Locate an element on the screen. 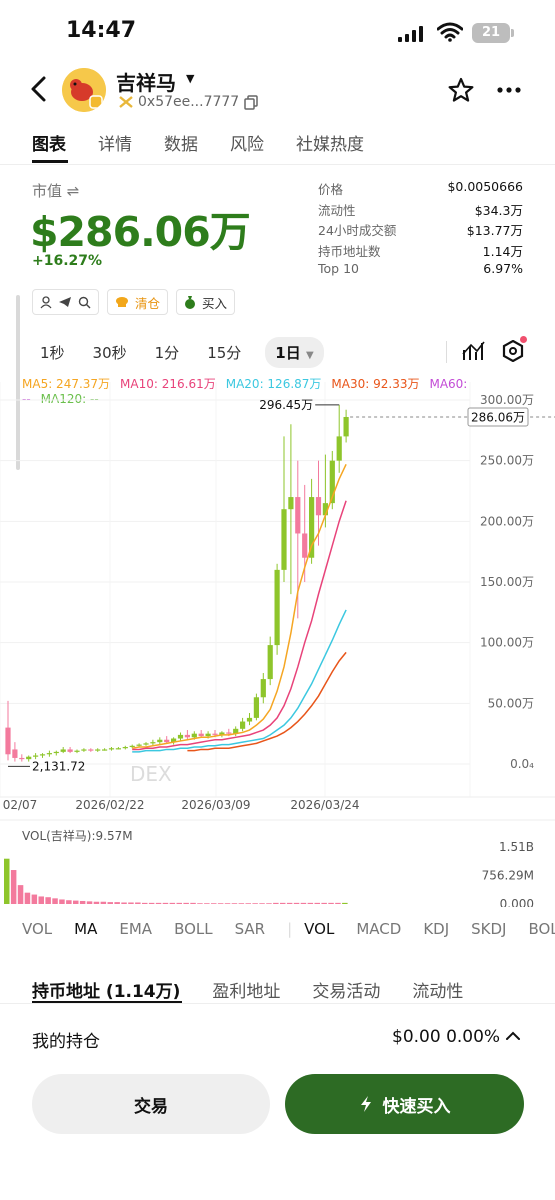 The image size is (555, 1200). tab-data: 数据 is located at coordinates (181, 145).